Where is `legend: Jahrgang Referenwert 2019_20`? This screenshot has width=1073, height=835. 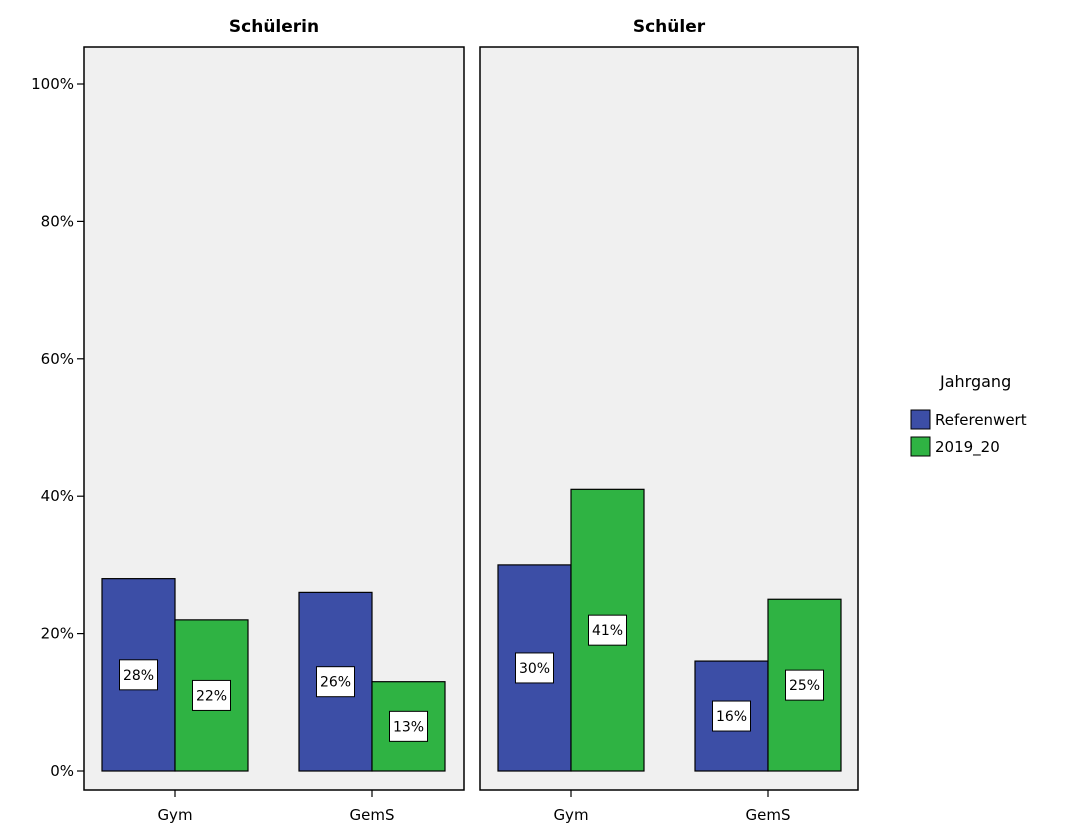
legend: Jahrgang Referenwert 2019_20 is located at coordinates (968, 414).